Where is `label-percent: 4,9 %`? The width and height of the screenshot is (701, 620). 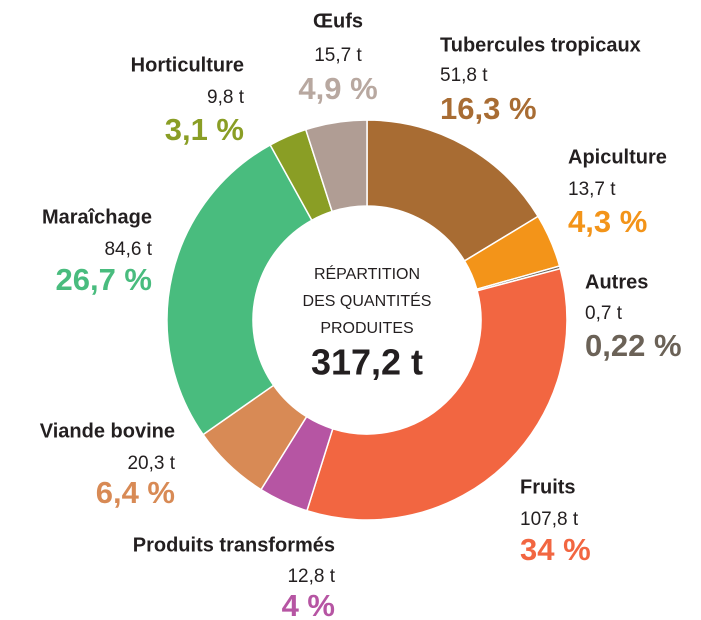
label-percent: 4,9 % is located at coordinates (337, 88).